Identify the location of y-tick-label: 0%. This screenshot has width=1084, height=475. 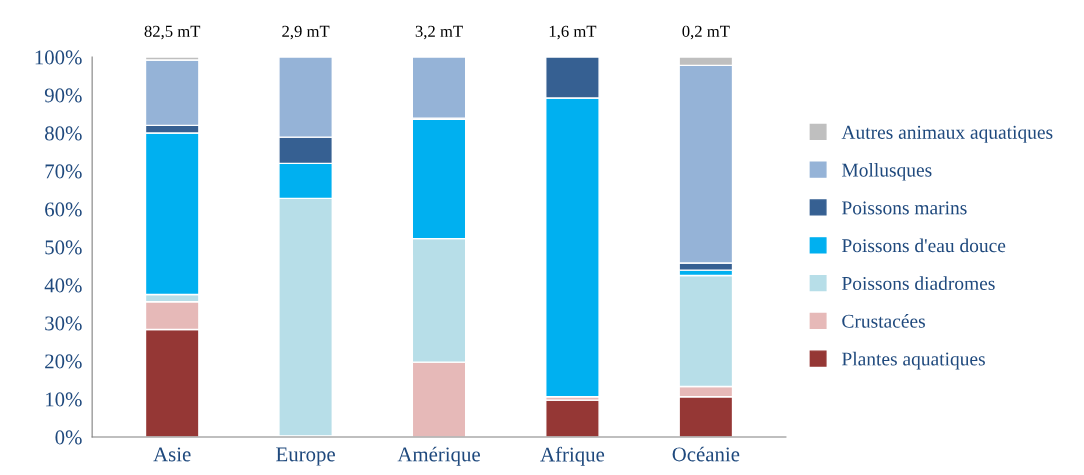
(68, 437).